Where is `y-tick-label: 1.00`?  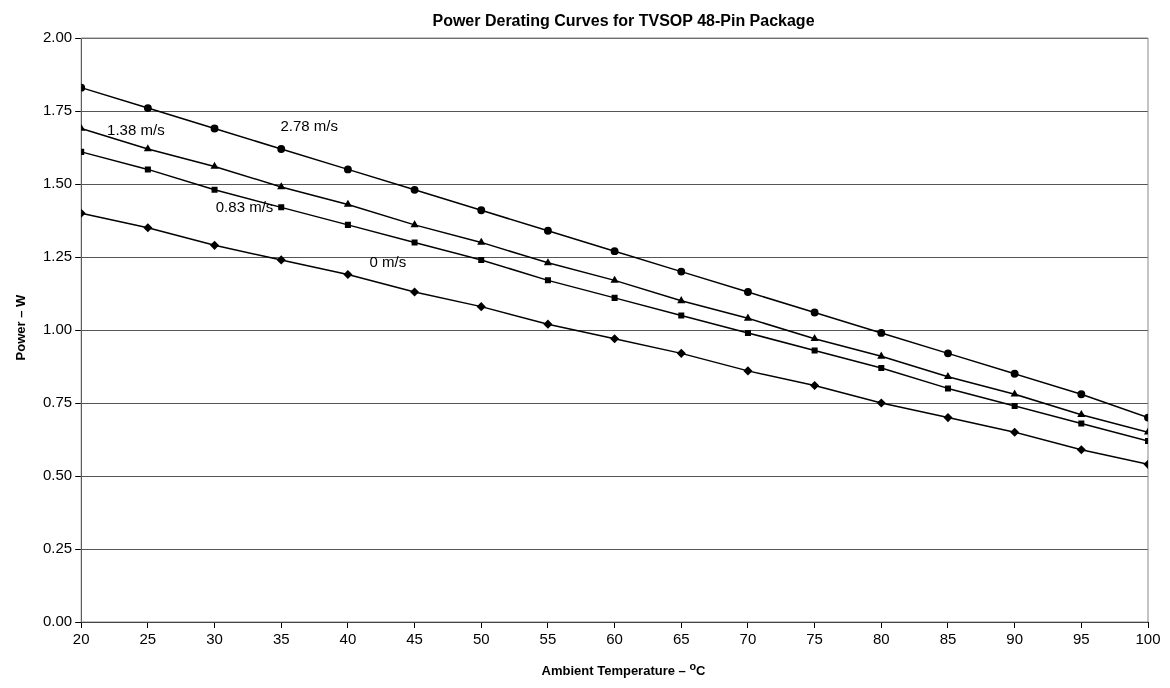
y-tick-label: 1.00 is located at coordinates (57, 329).